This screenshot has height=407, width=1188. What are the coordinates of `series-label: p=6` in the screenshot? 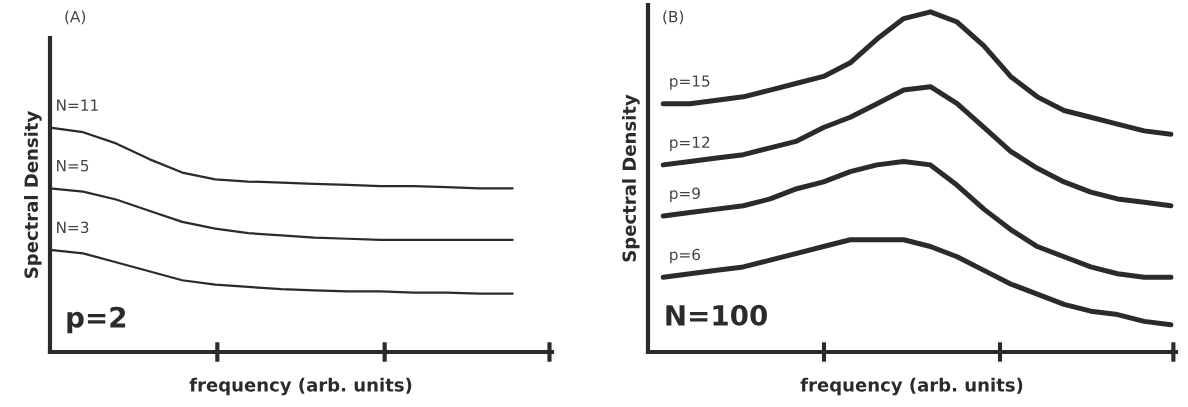 It's located at (685, 256).